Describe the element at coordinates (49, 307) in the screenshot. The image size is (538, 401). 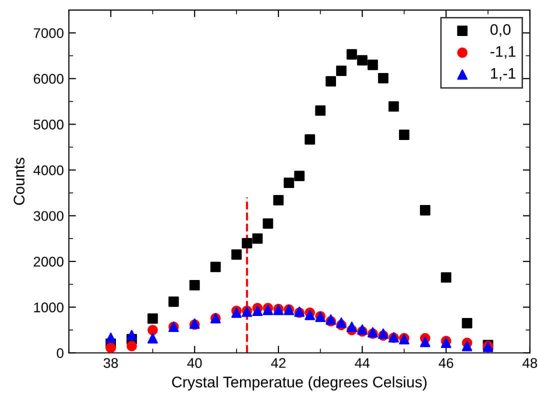
I see `y-tick-label: 1000` at that location.